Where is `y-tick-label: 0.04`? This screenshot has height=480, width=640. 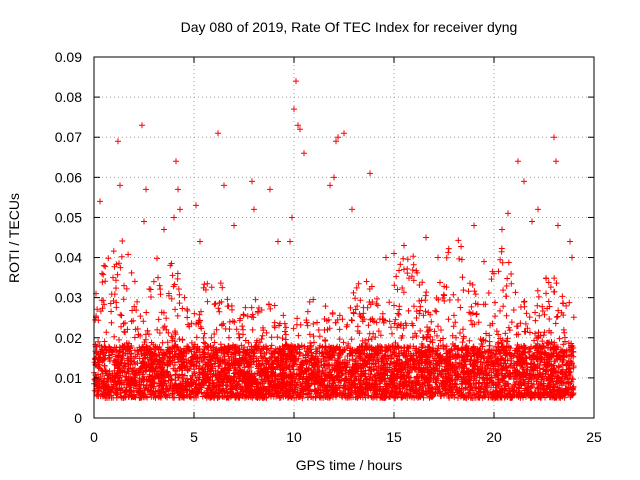
y-tick-label: 0.04 is located at coordinates (68, 258).